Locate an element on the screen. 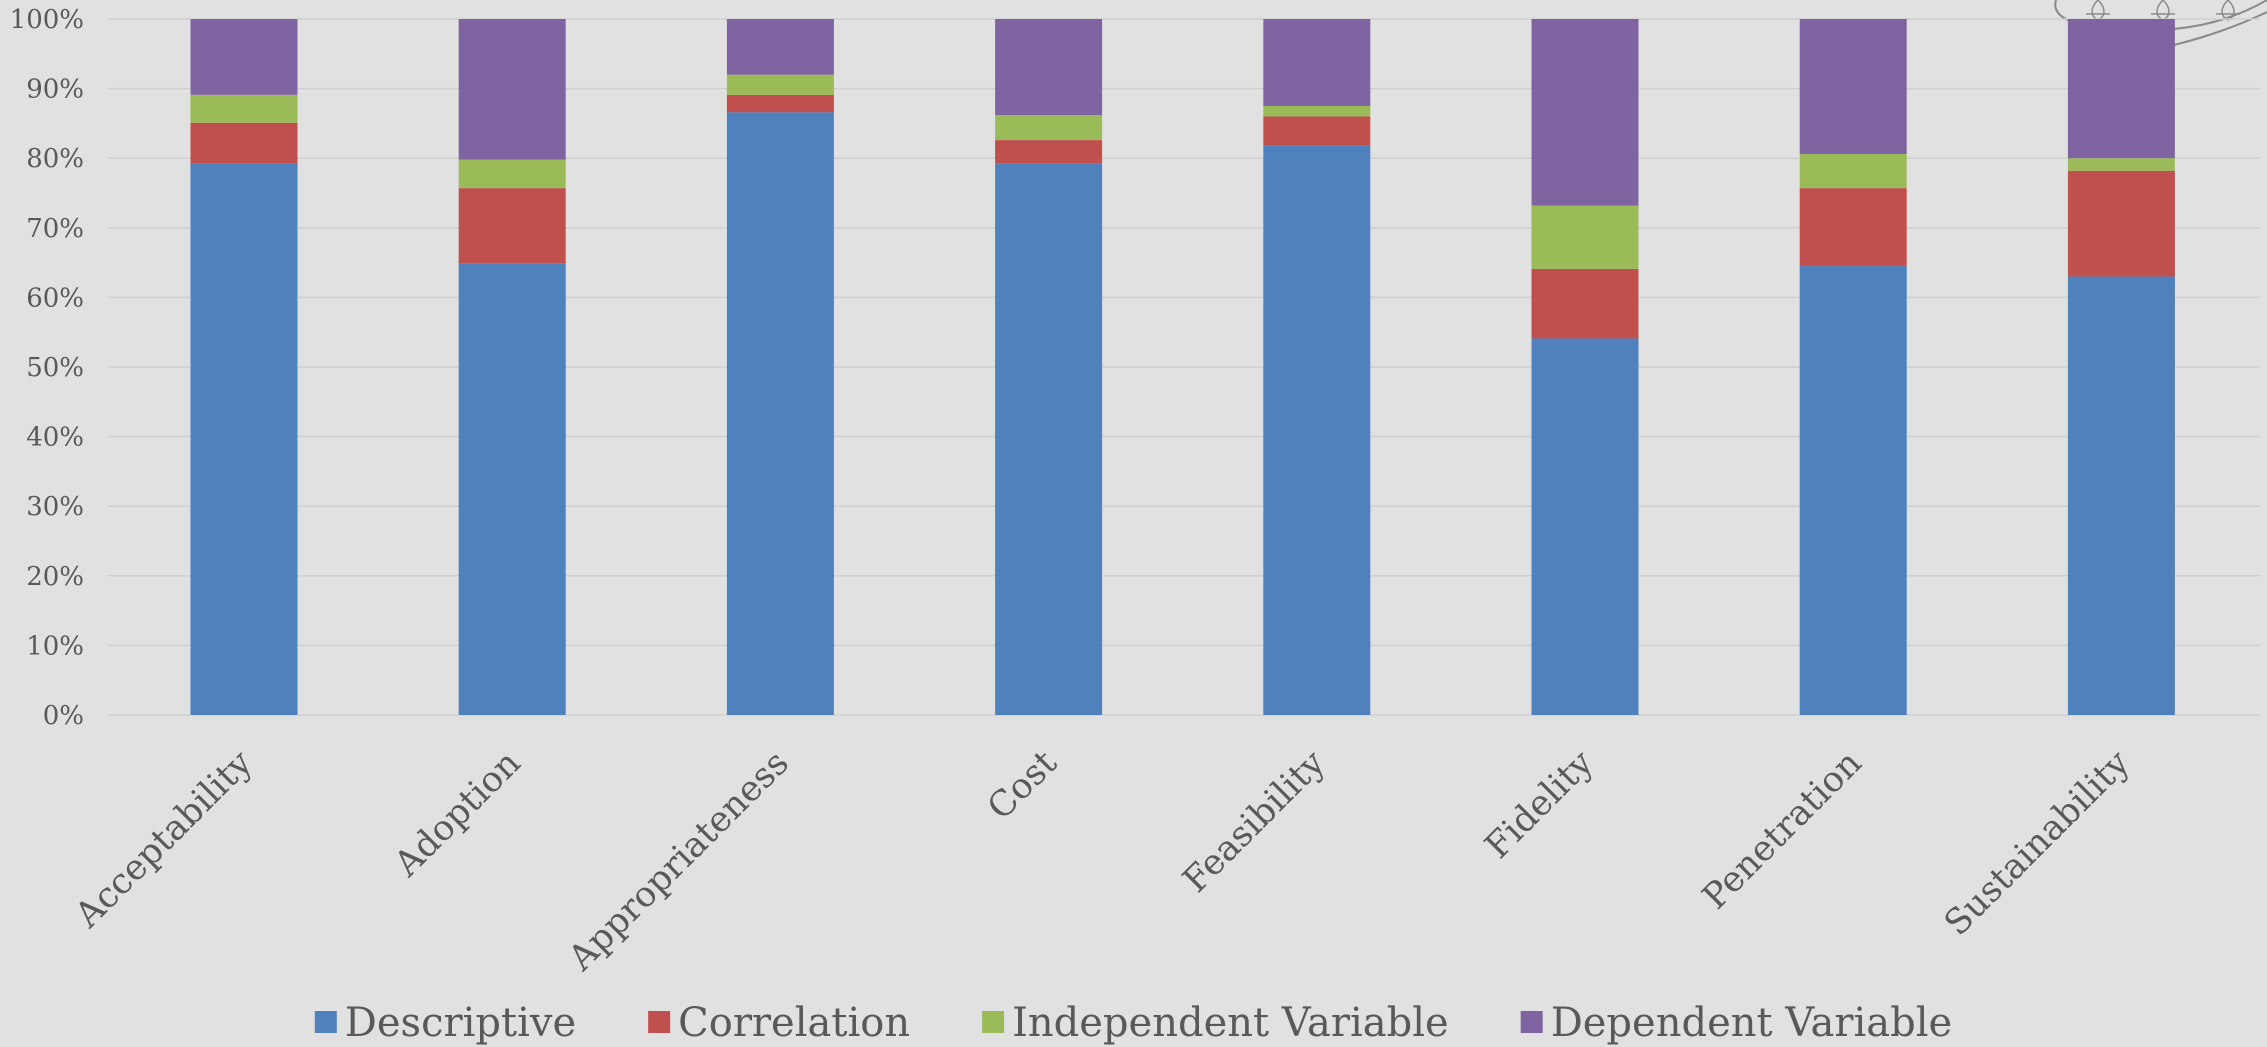  x-category-label: Fidelity is located at coordinates (1540, 805).